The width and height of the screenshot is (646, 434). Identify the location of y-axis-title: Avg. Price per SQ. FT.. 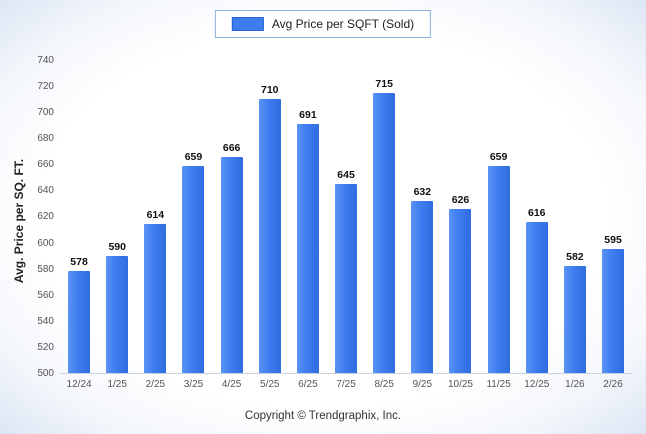
(19, 221).